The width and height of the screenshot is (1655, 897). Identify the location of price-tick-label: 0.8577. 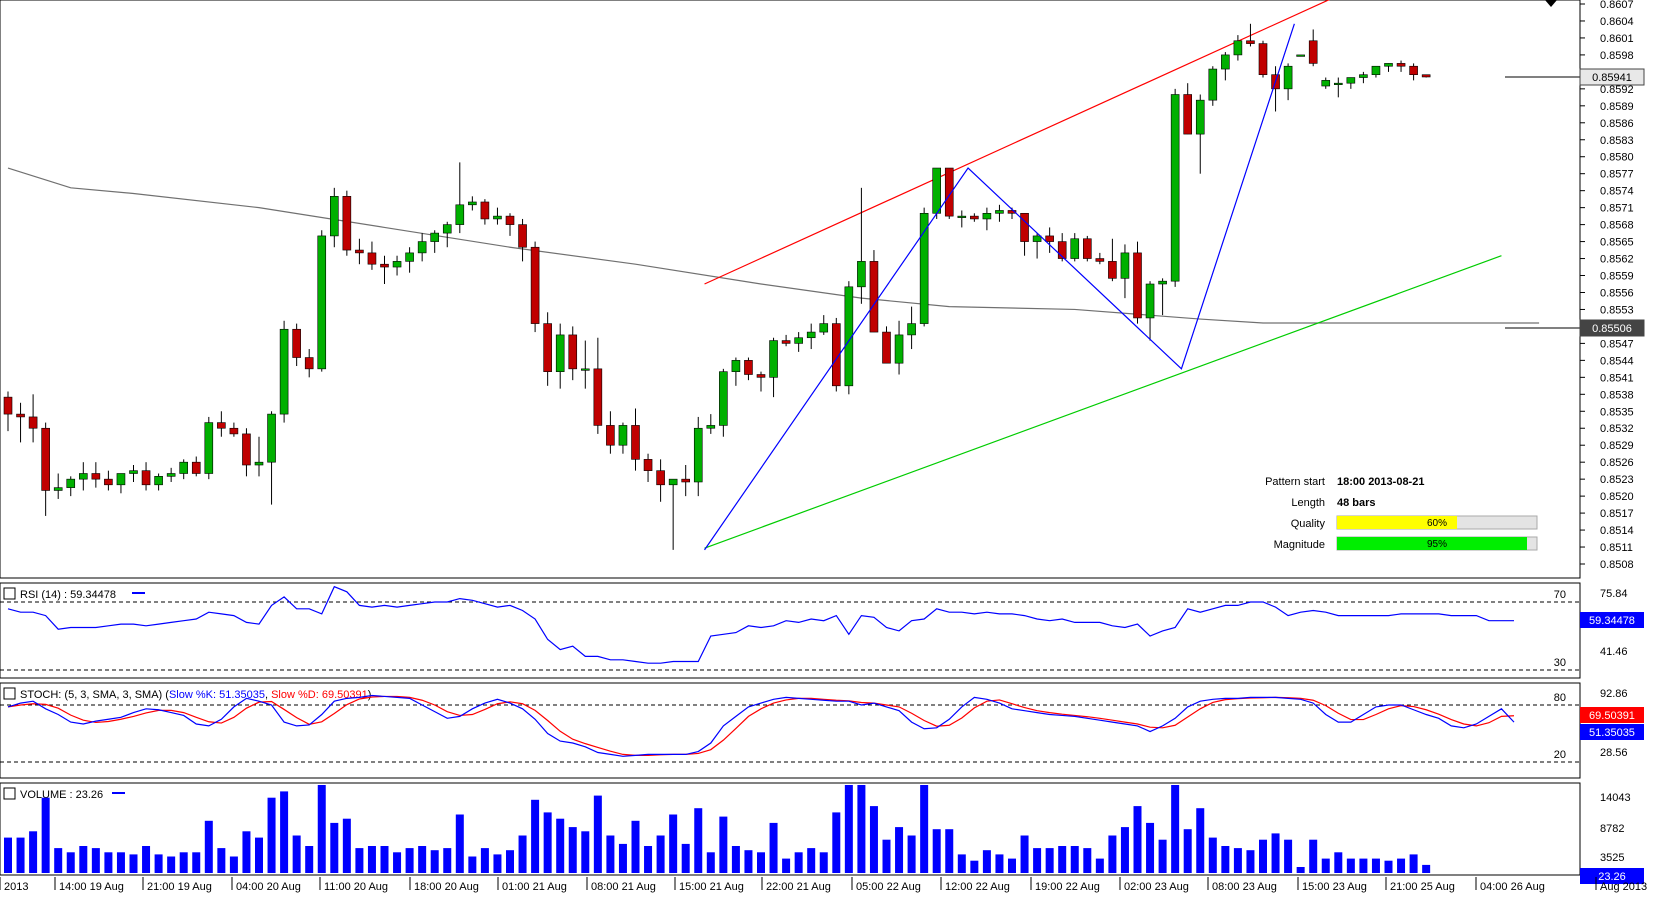
(1617, 175).